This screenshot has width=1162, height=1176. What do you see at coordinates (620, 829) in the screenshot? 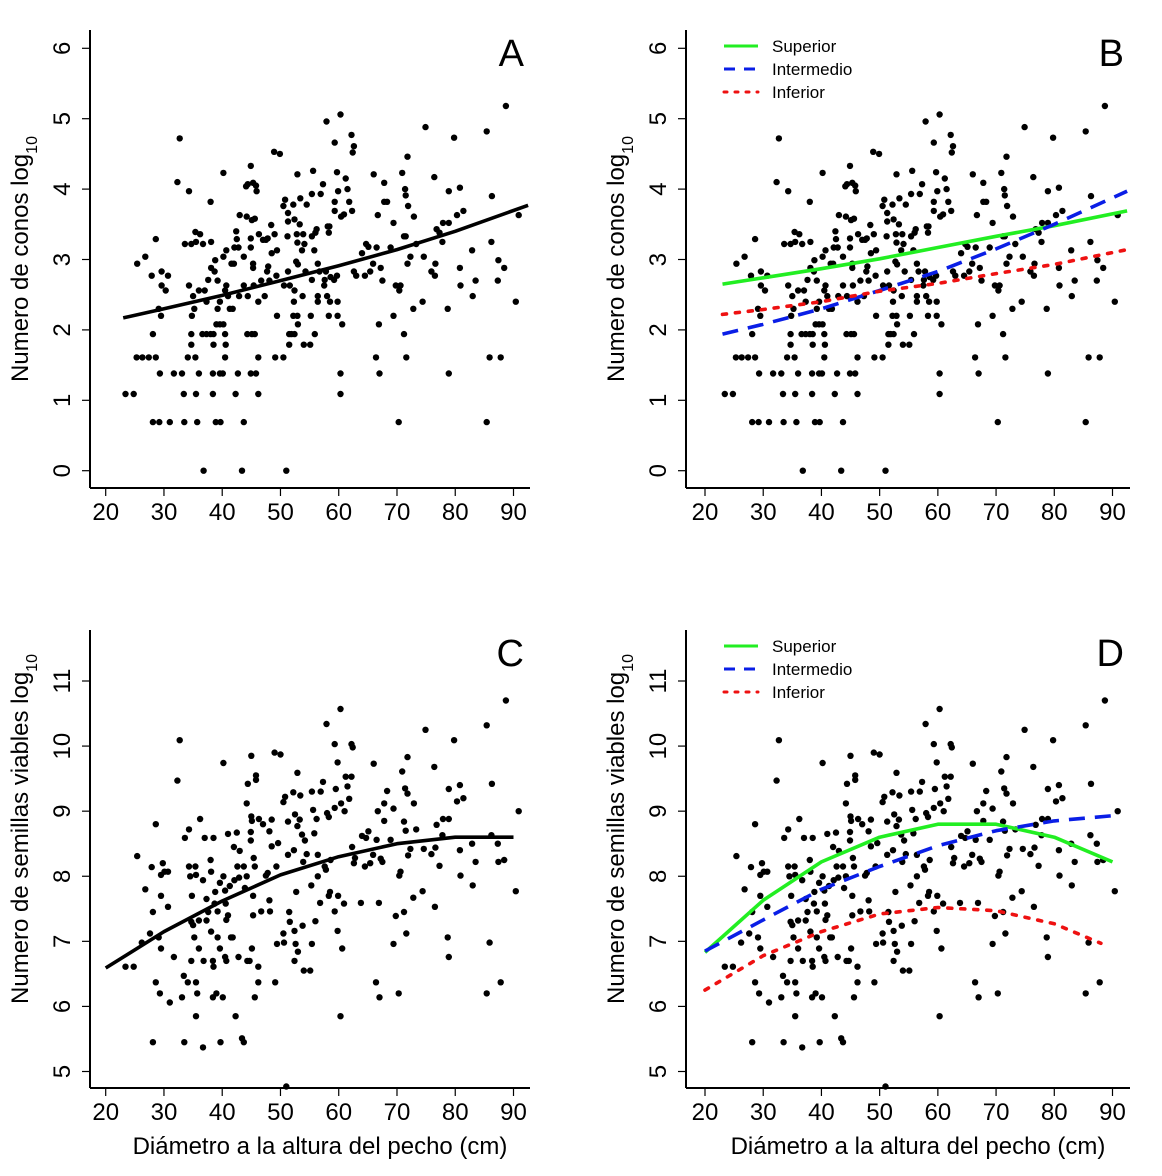
I see `y-axis-label: Numero de semillas viables log10` at bounding box center [620, 829].